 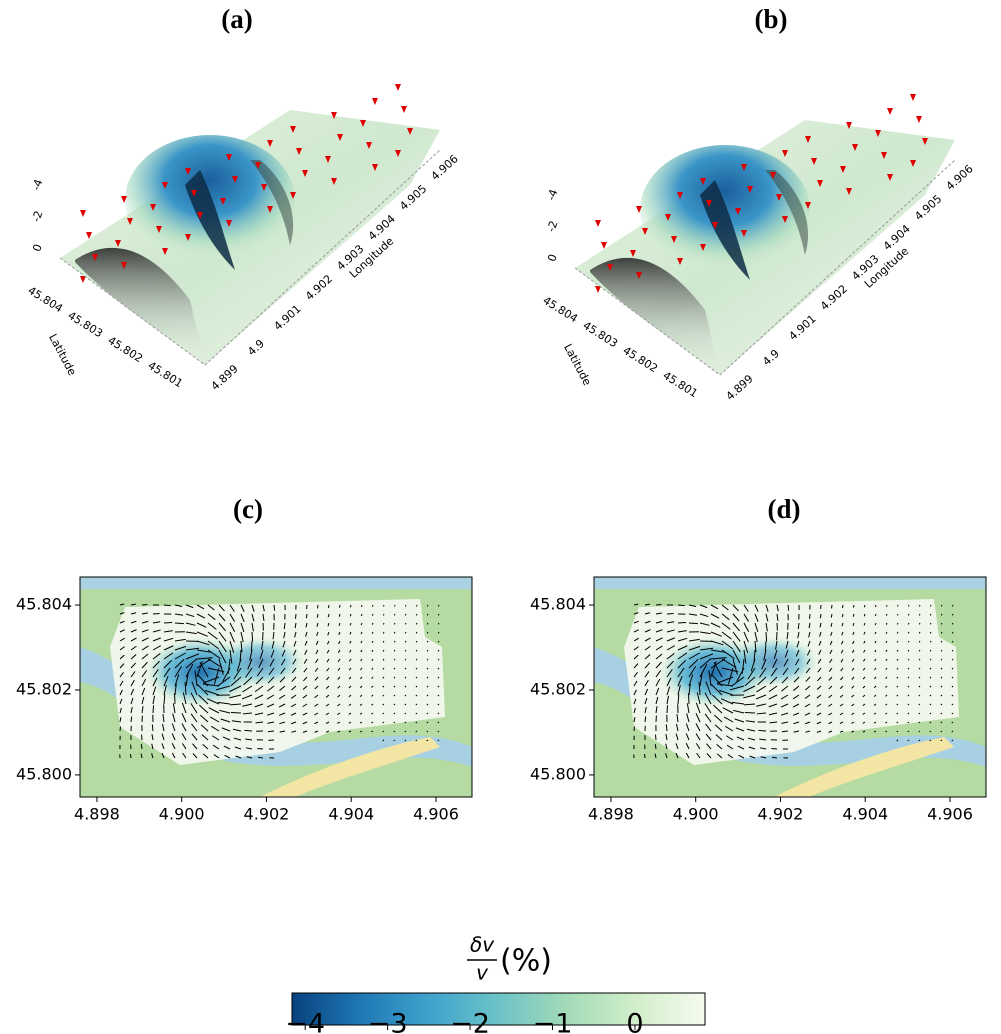 I want to click on z-tick-label: -2, so click(x=553, y=226).